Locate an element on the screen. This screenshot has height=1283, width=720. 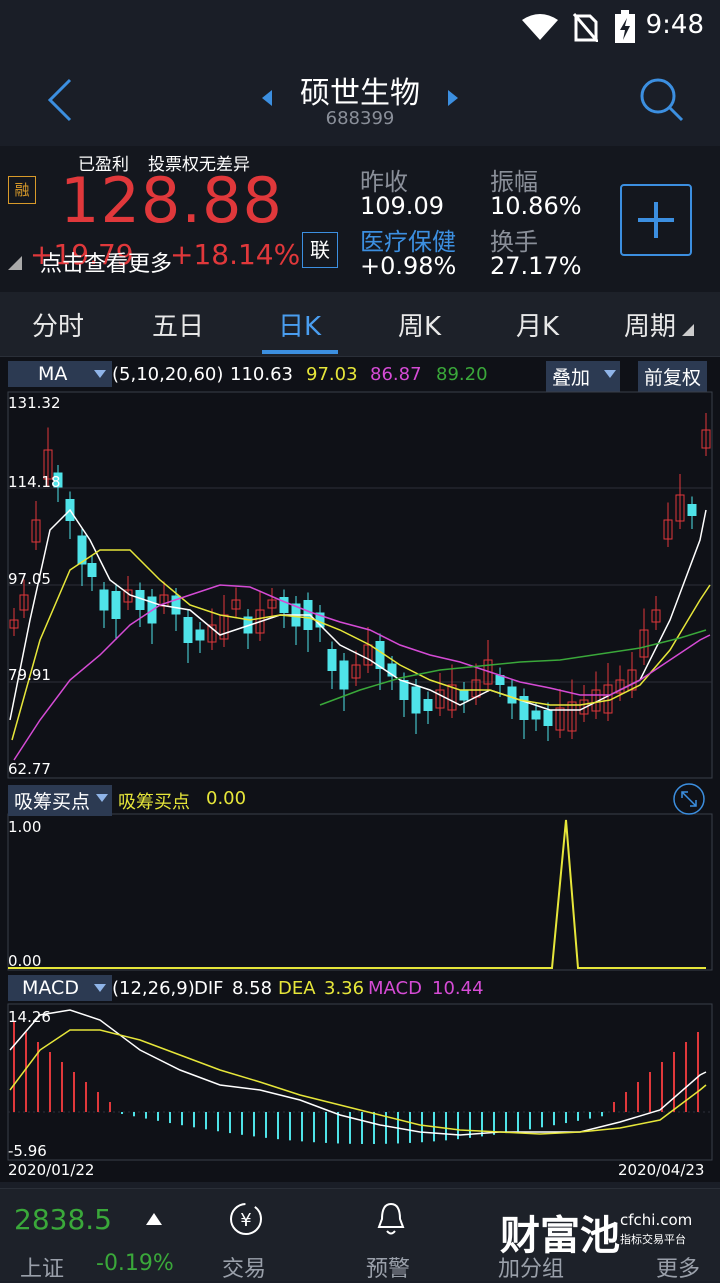
clock: 9:48 is located at coordinates (674, 25).